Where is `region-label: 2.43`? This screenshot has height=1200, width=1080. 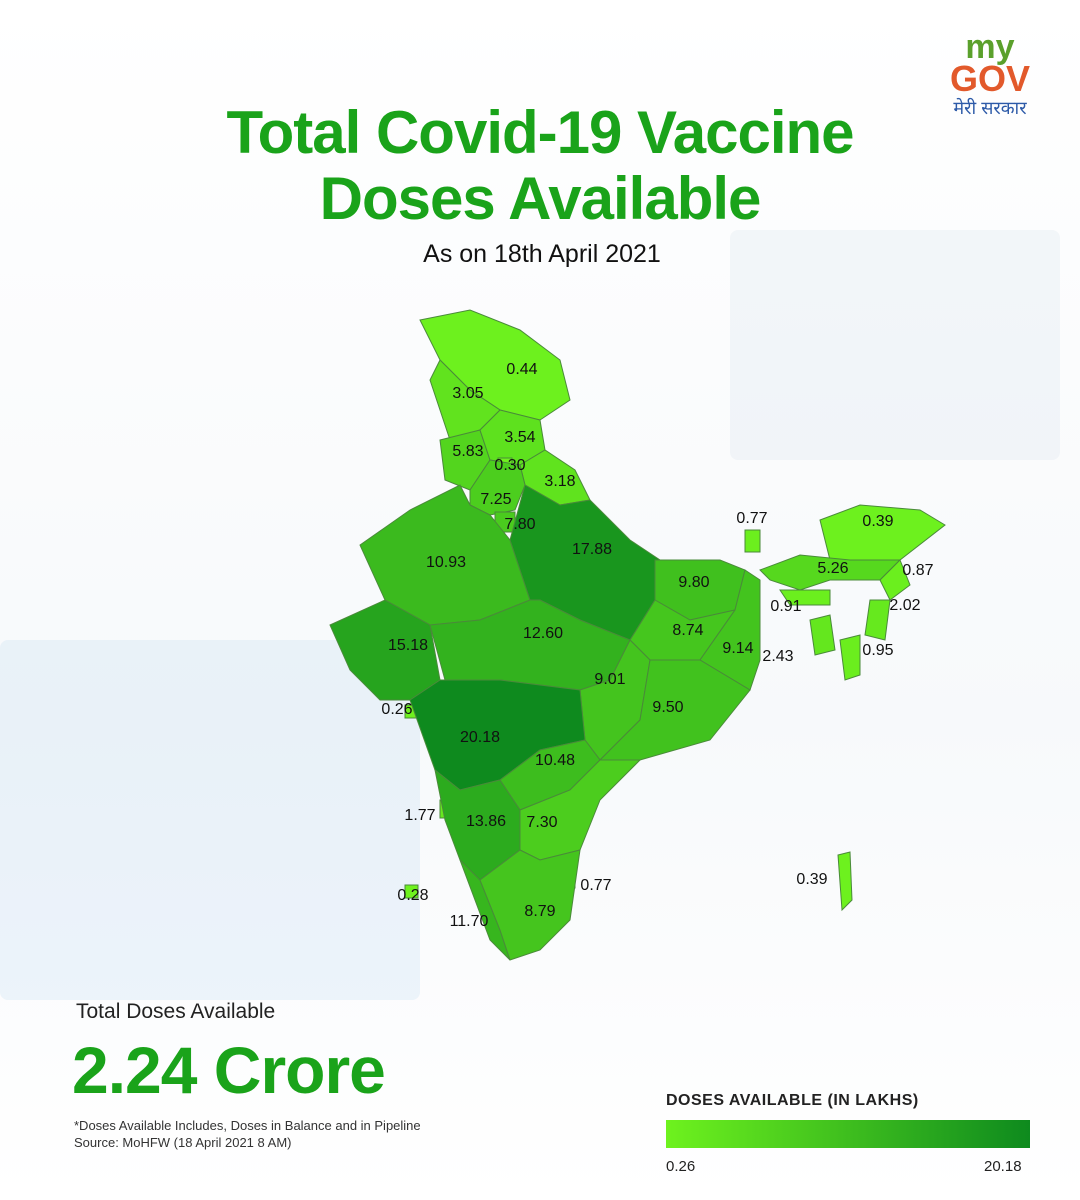
region-label: 2.43 is located at coordinates (777, 656).